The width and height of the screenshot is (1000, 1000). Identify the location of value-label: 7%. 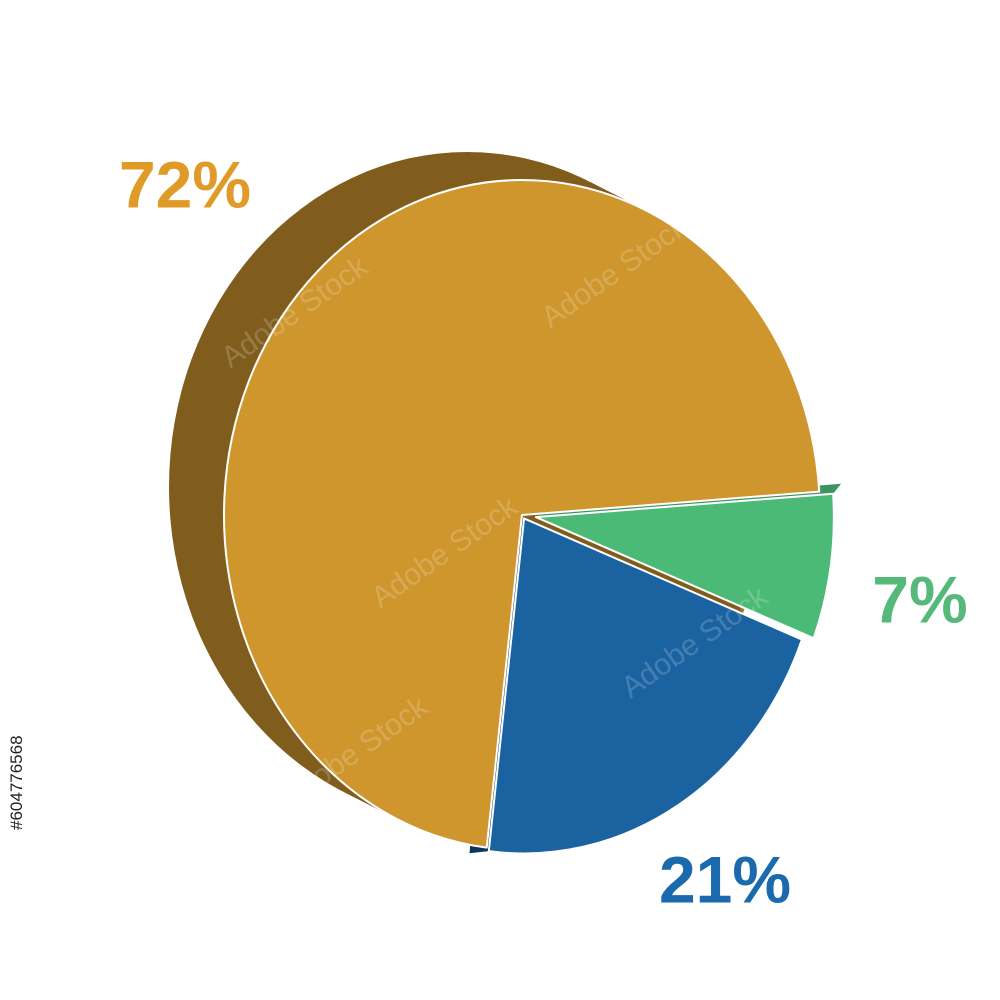
(919, 599).